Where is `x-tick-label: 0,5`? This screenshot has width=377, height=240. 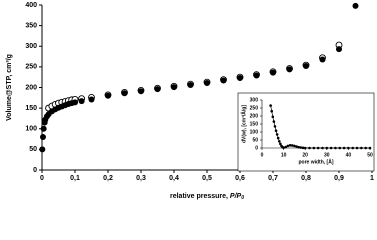 x-tick-label: 0,5 is located at coordinates (207, 178).